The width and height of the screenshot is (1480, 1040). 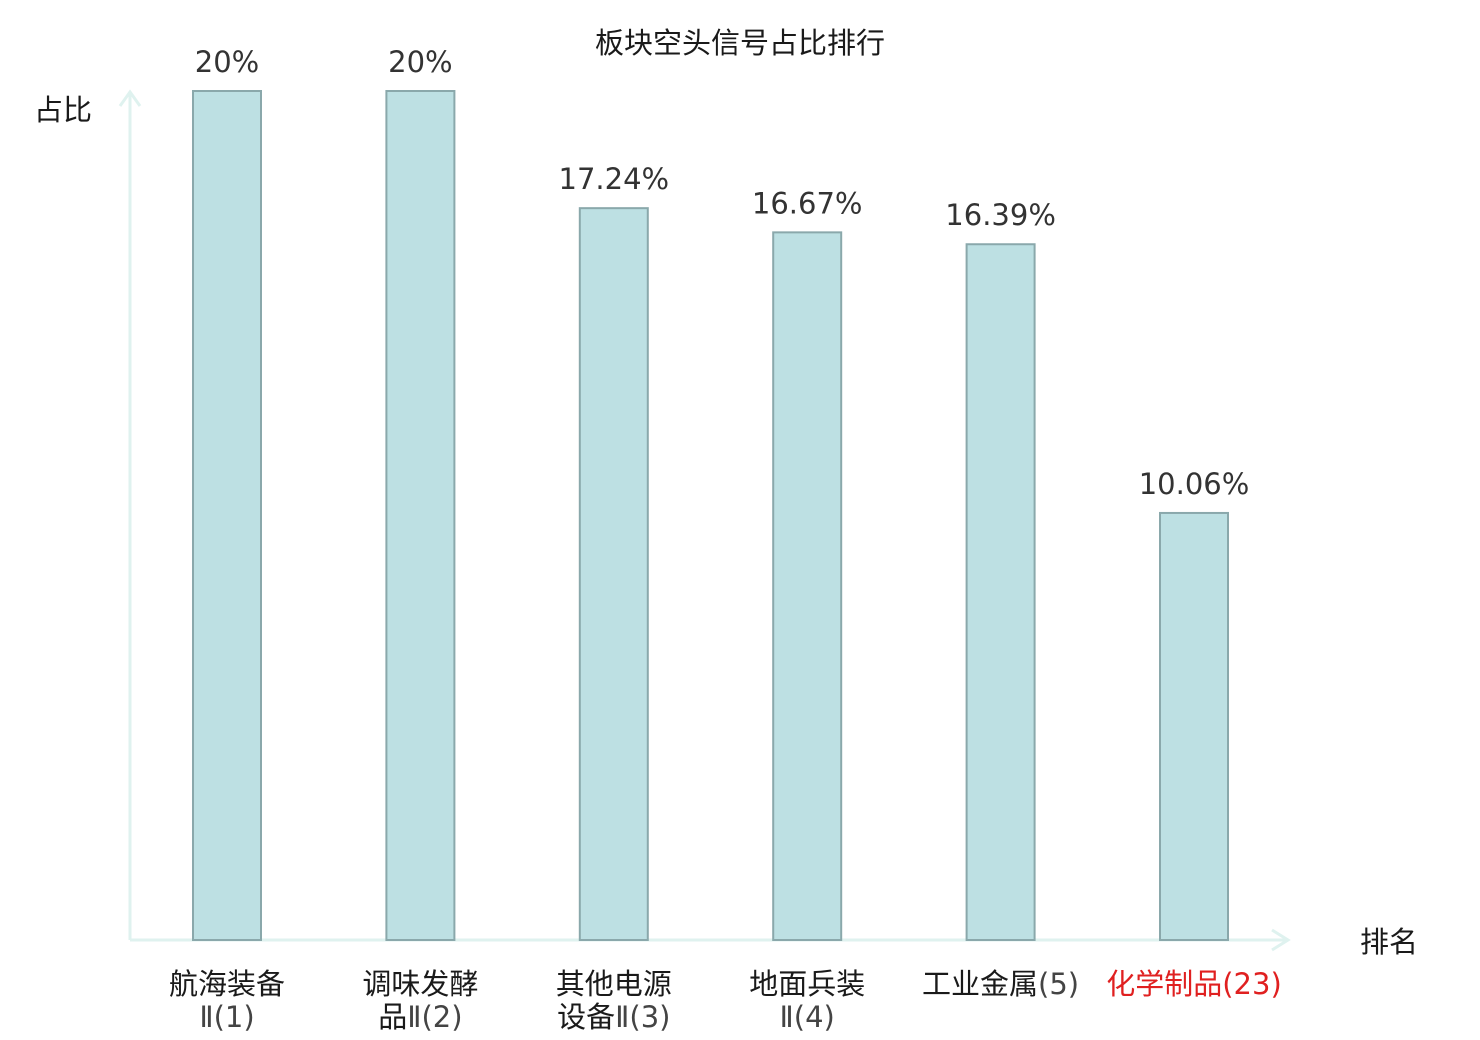 I want to click on category-name: 化学制品, so click(x=1164, y=984).